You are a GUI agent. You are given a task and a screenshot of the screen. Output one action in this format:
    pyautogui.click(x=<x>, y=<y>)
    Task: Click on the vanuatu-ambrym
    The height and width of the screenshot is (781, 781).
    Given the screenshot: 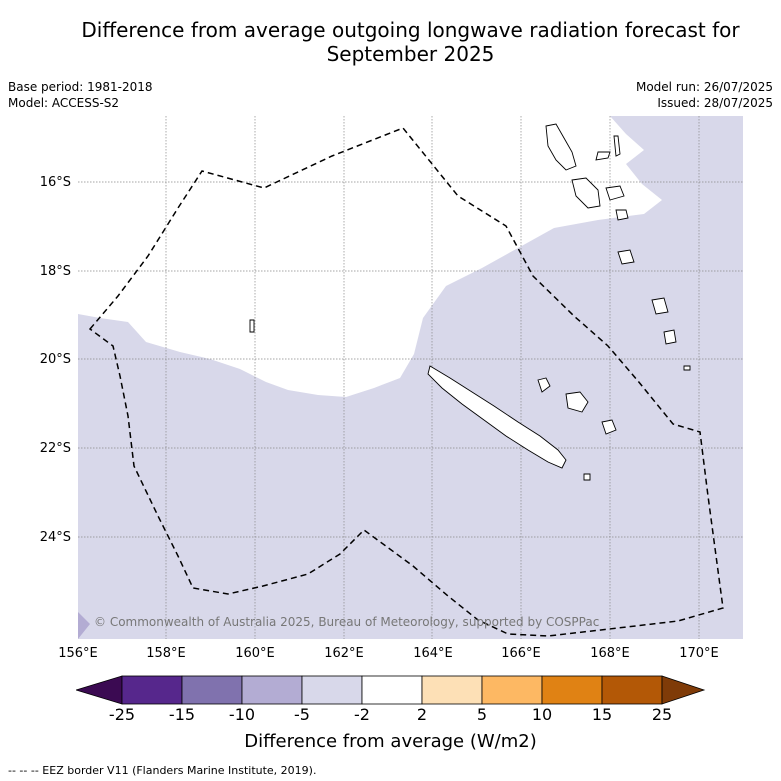 What is the action you would take?
    pyautogui.click(x=615, y=193)
    